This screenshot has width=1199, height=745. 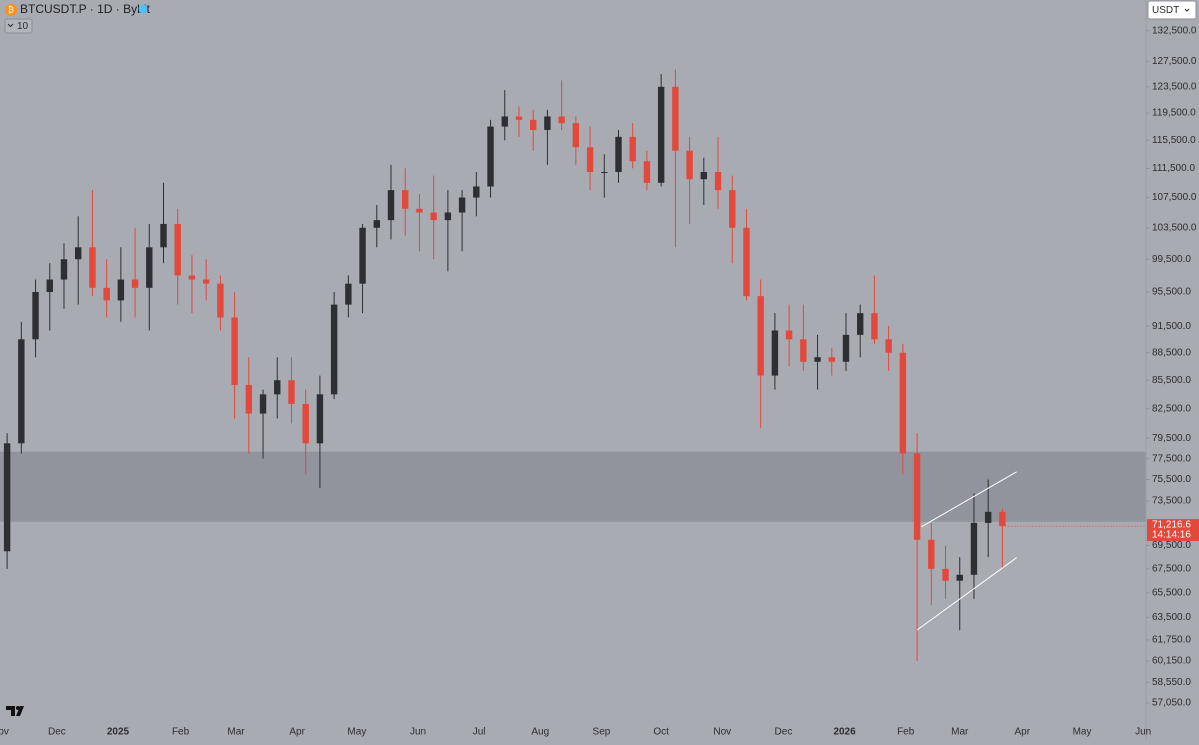 What do you see at coordinates (573, 486) in the screenshot?
I see `price-zone` at bounding box center [573, 486].